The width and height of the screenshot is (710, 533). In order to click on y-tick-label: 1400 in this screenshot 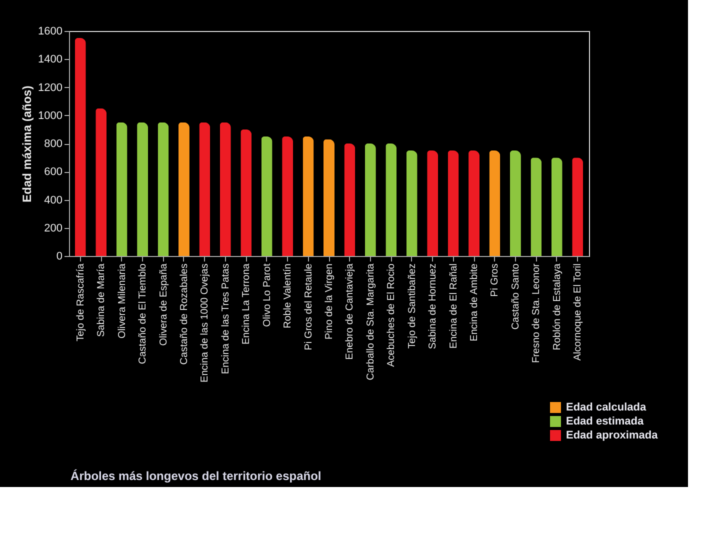, I will do `click(50, 60)`.